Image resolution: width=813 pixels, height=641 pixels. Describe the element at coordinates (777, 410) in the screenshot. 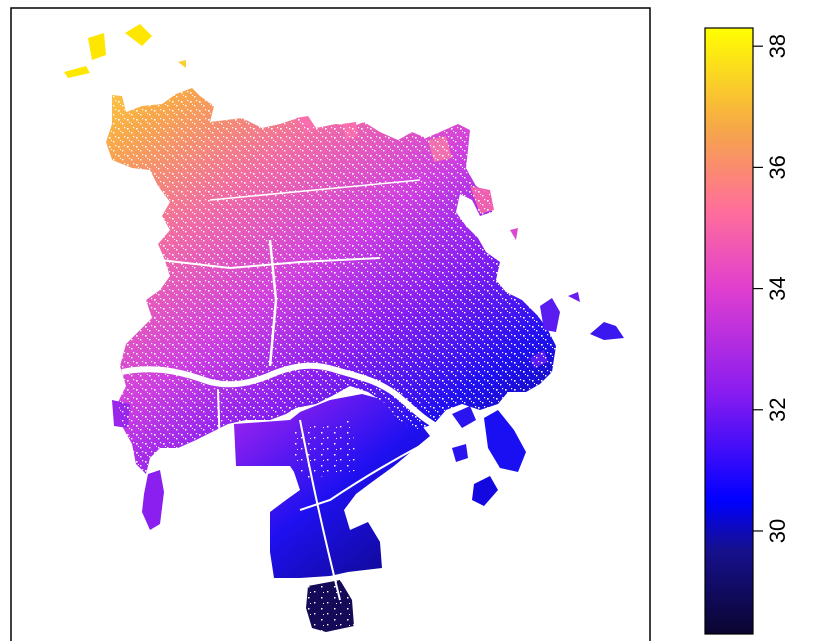

I see `colorbar-tick-label-32: 32` at that location.